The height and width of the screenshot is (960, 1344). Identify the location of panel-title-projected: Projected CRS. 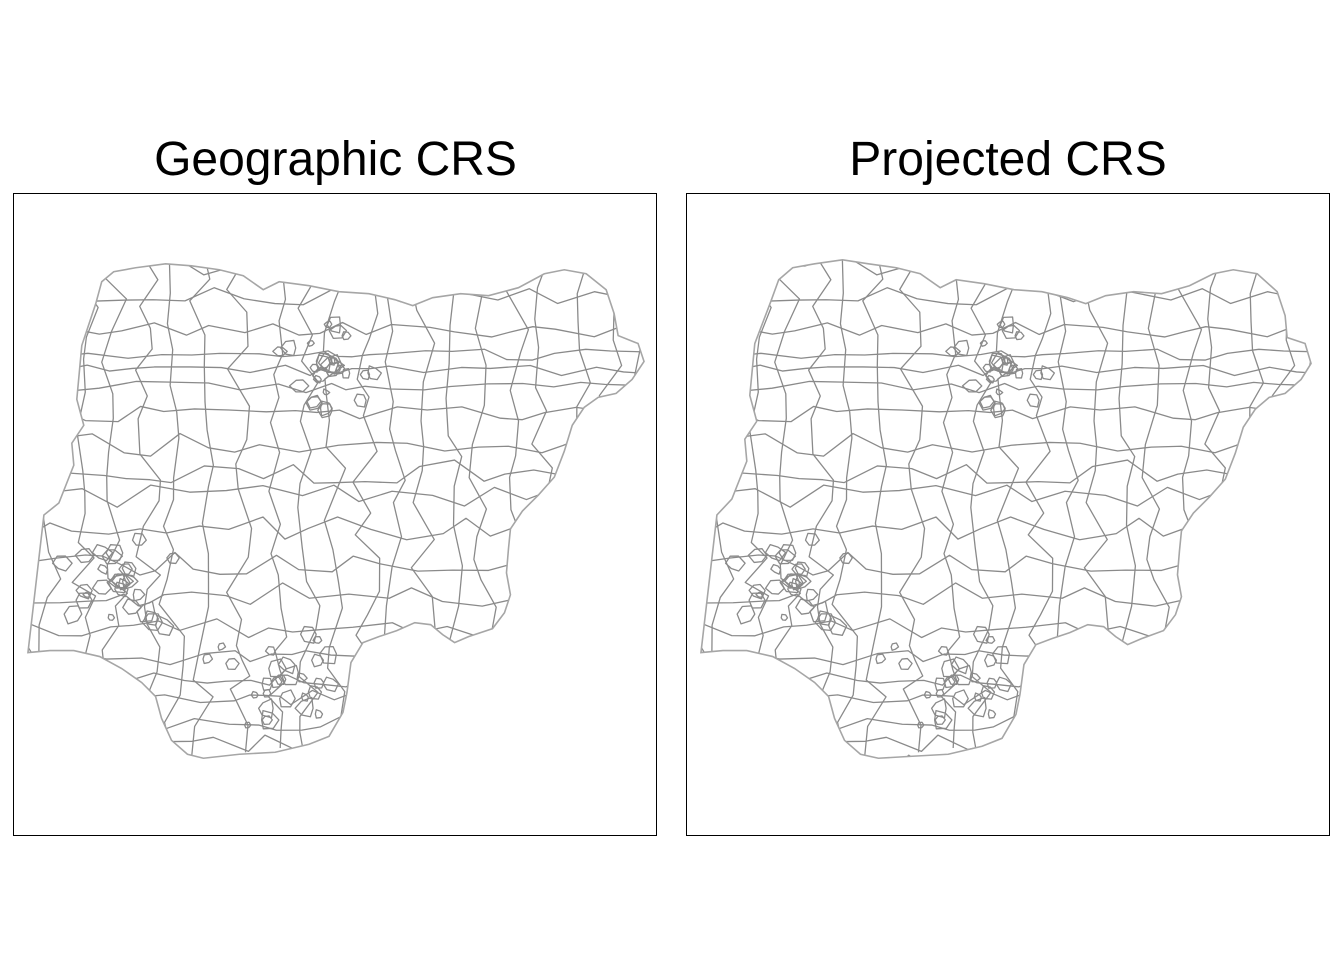
(1008, 159).